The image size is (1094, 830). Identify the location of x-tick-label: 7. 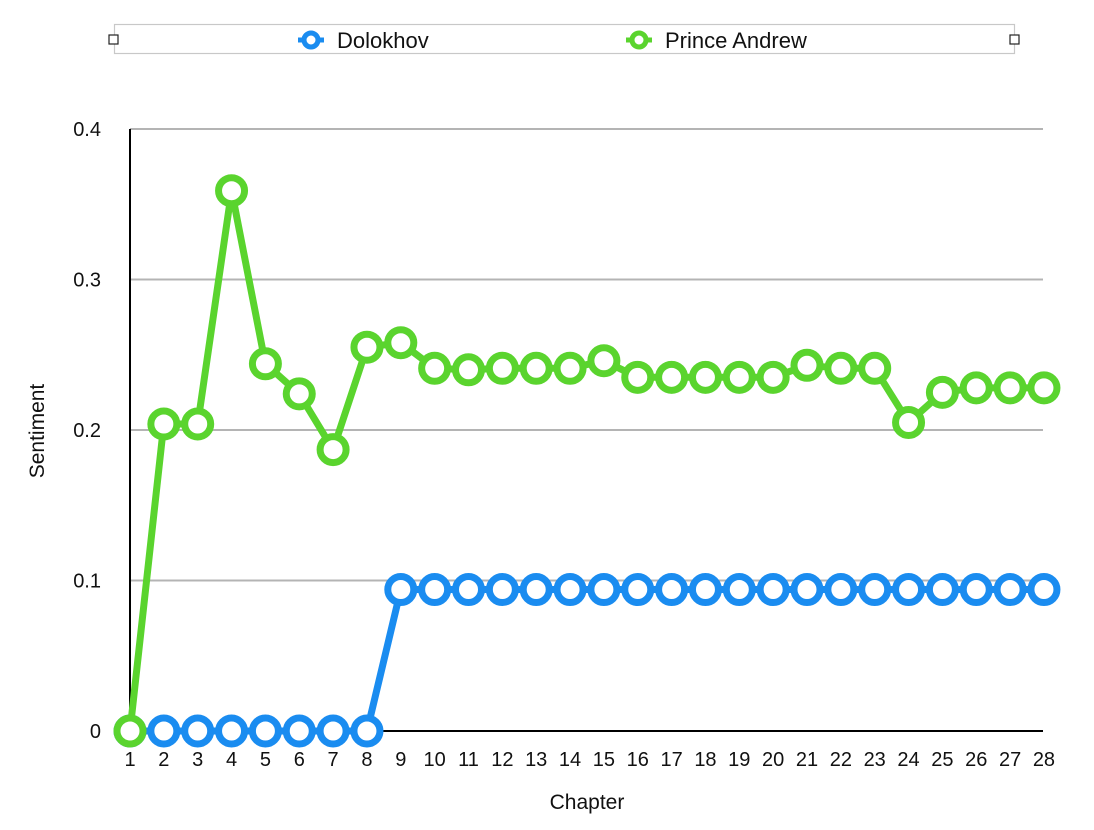
(333, 760).